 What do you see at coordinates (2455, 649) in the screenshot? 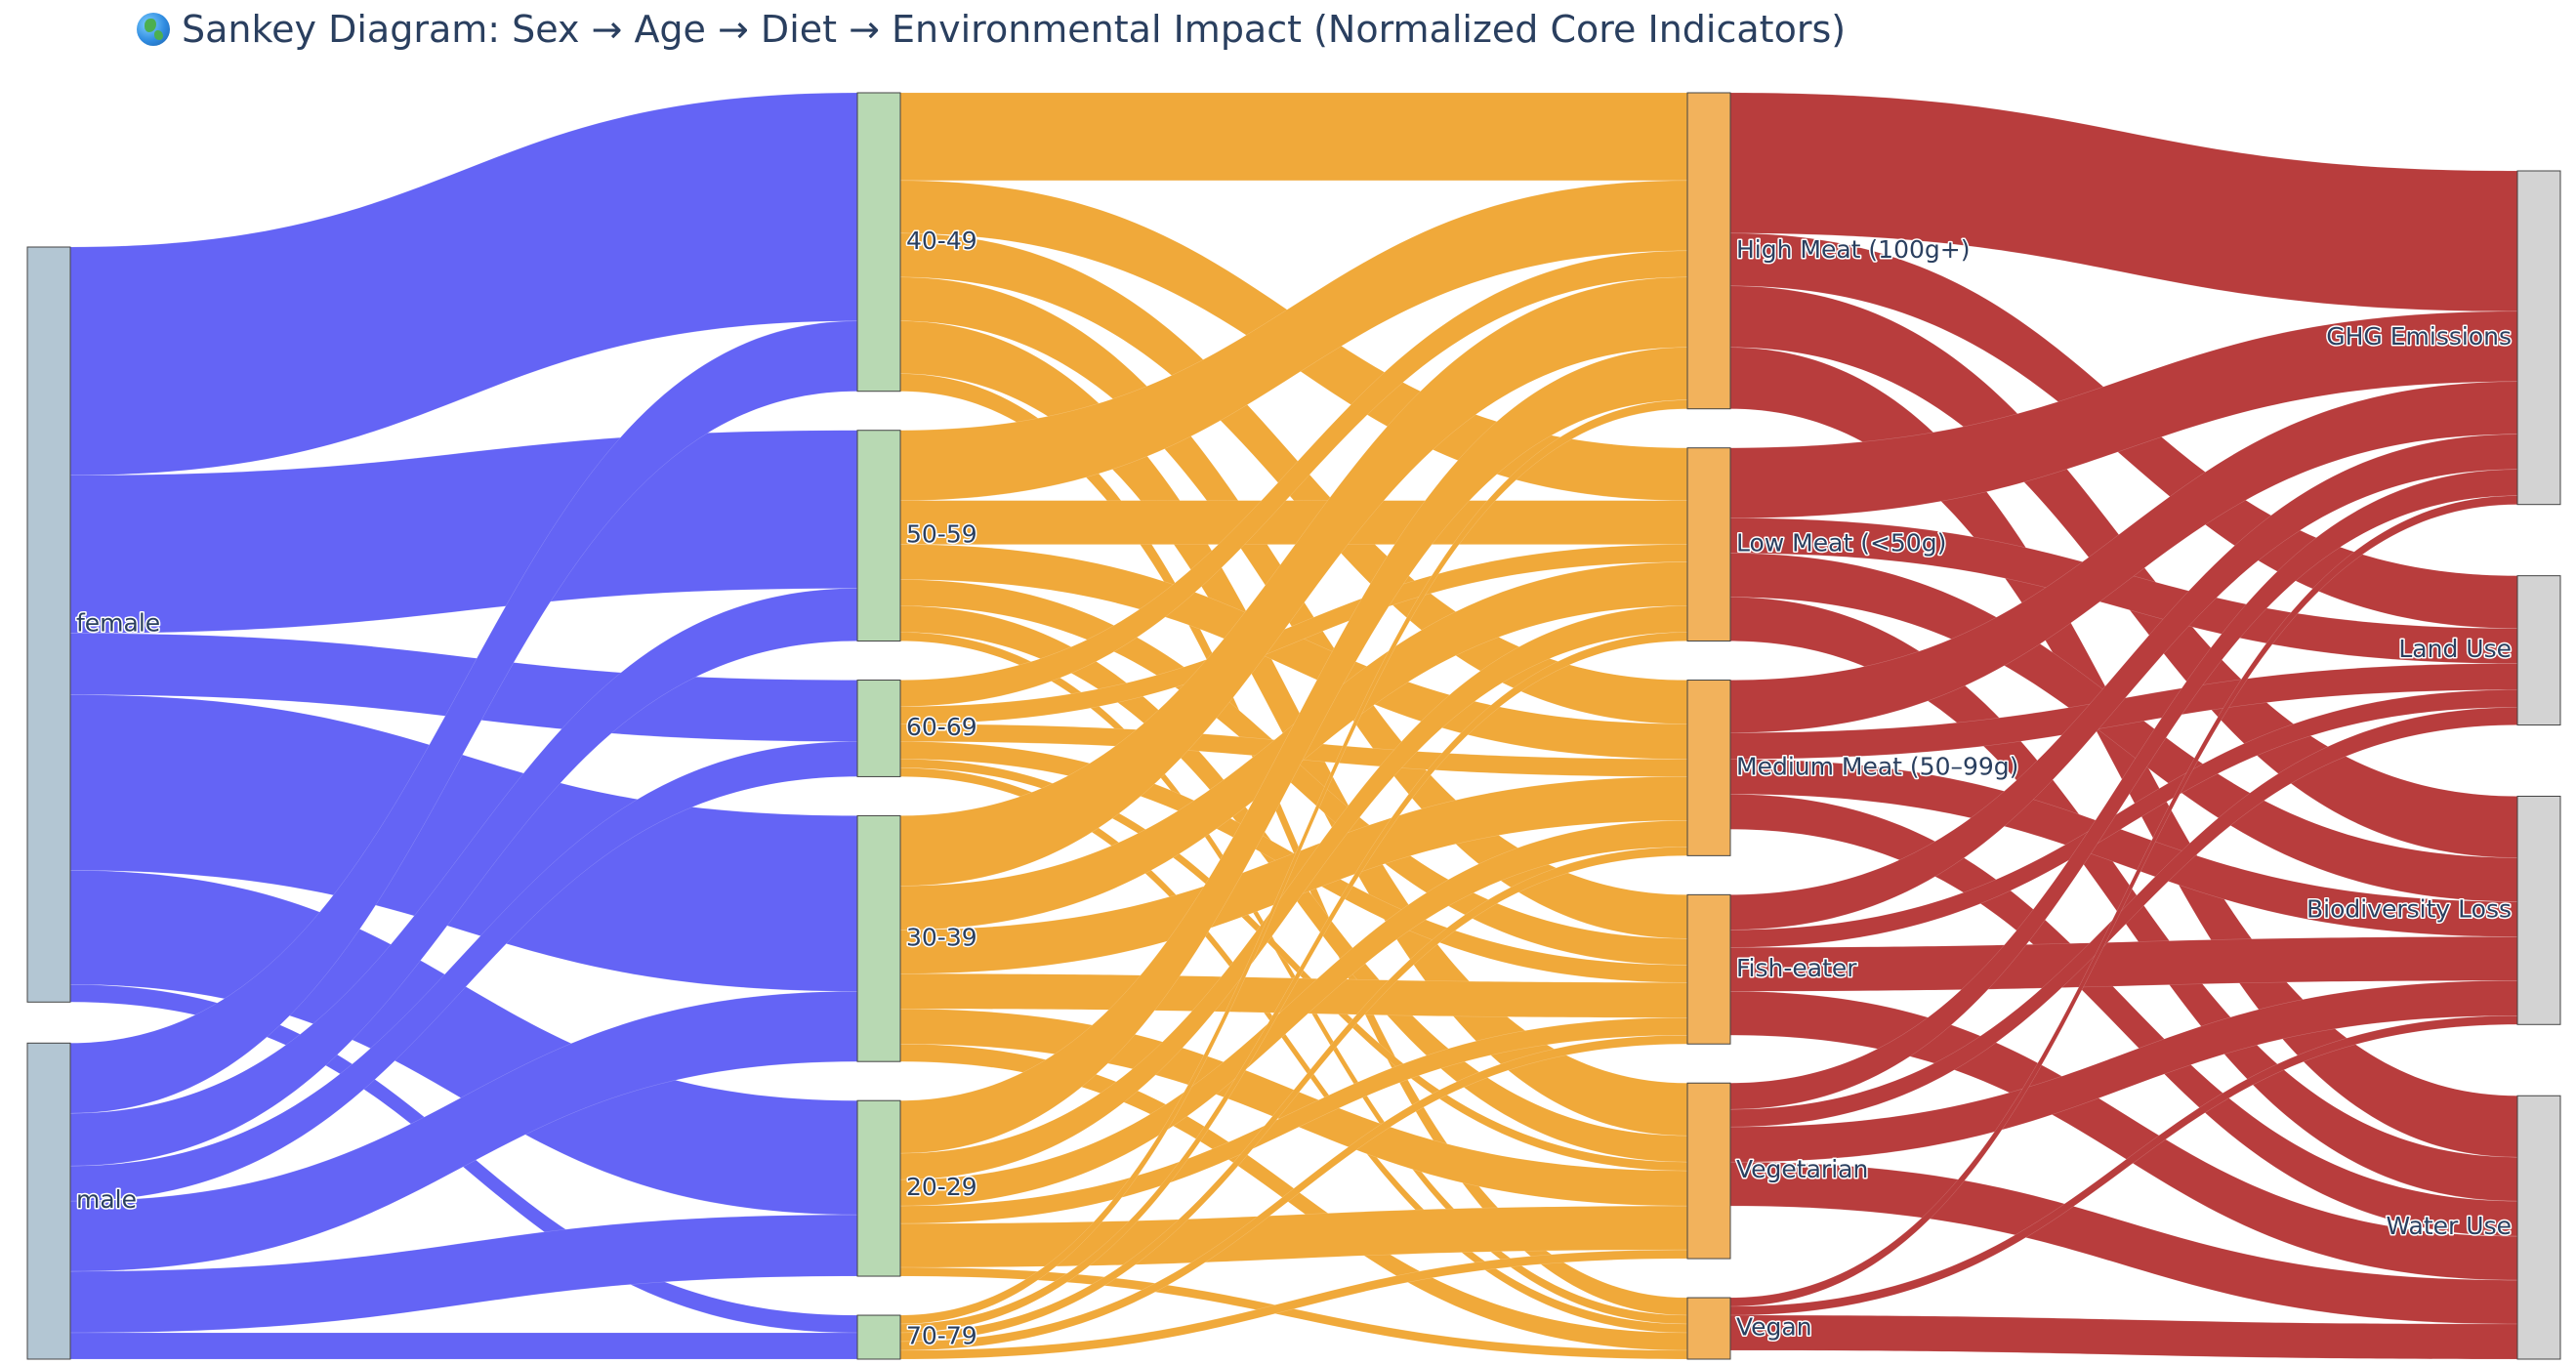
I see `node-label-land: Land Use` at bounding box center [2455, 649].